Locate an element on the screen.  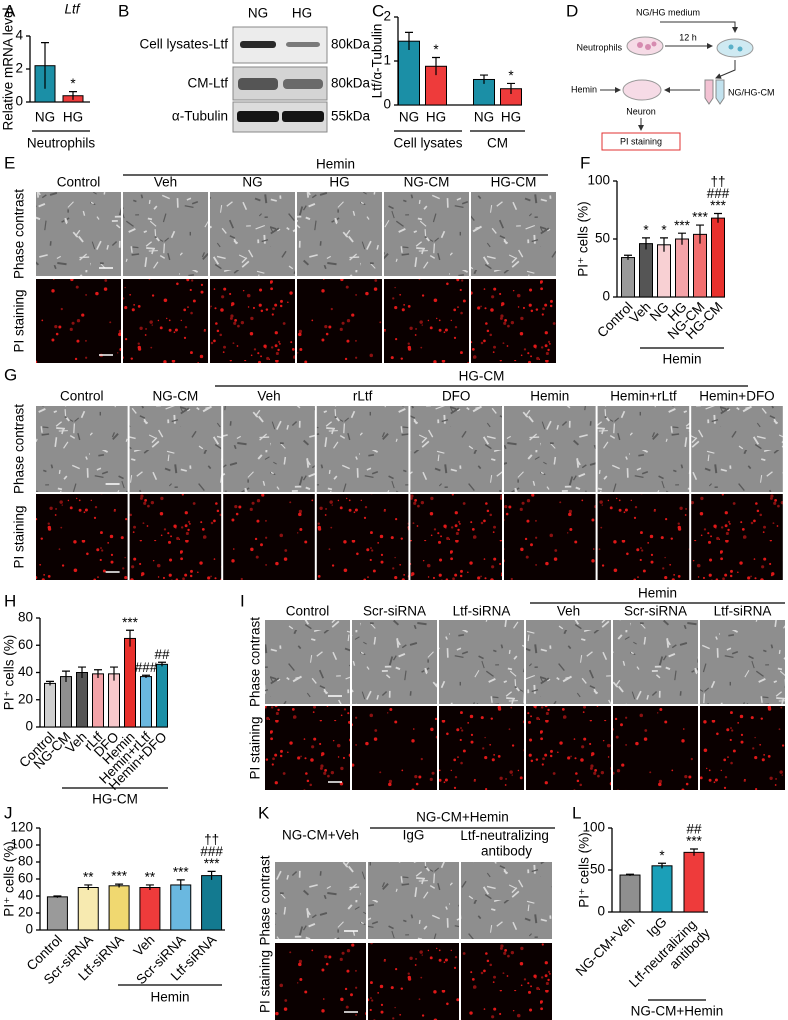
treatment-label: NG-CM+Hemin is located at coordinates (462, 817).